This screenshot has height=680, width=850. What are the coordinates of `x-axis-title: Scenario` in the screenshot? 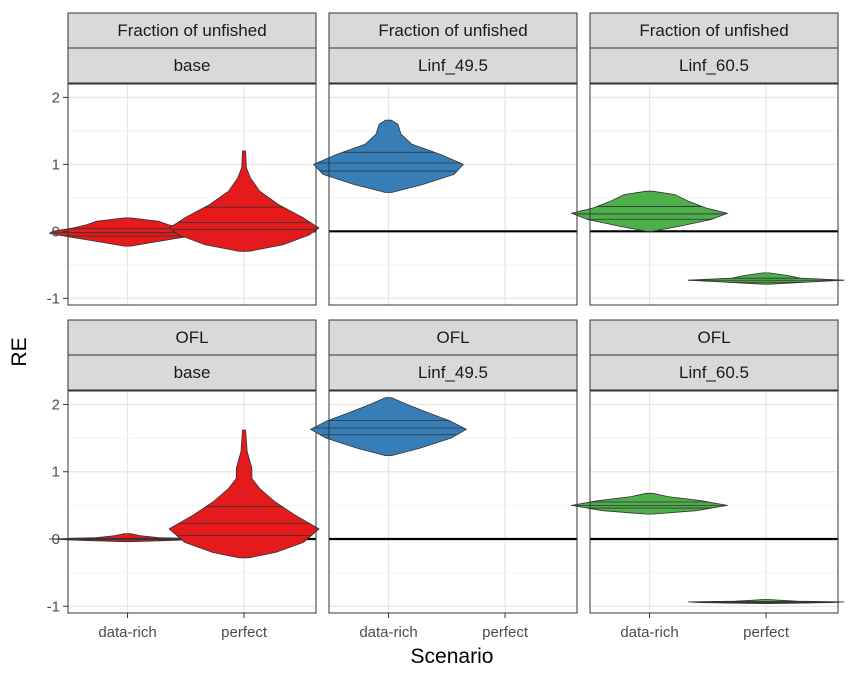 It's located at (452, 656).